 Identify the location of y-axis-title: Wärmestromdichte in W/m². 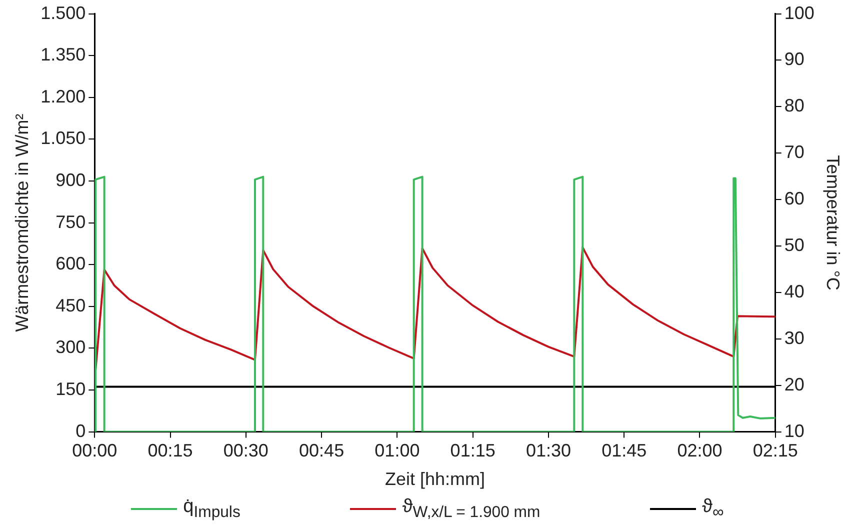
(22, 223).